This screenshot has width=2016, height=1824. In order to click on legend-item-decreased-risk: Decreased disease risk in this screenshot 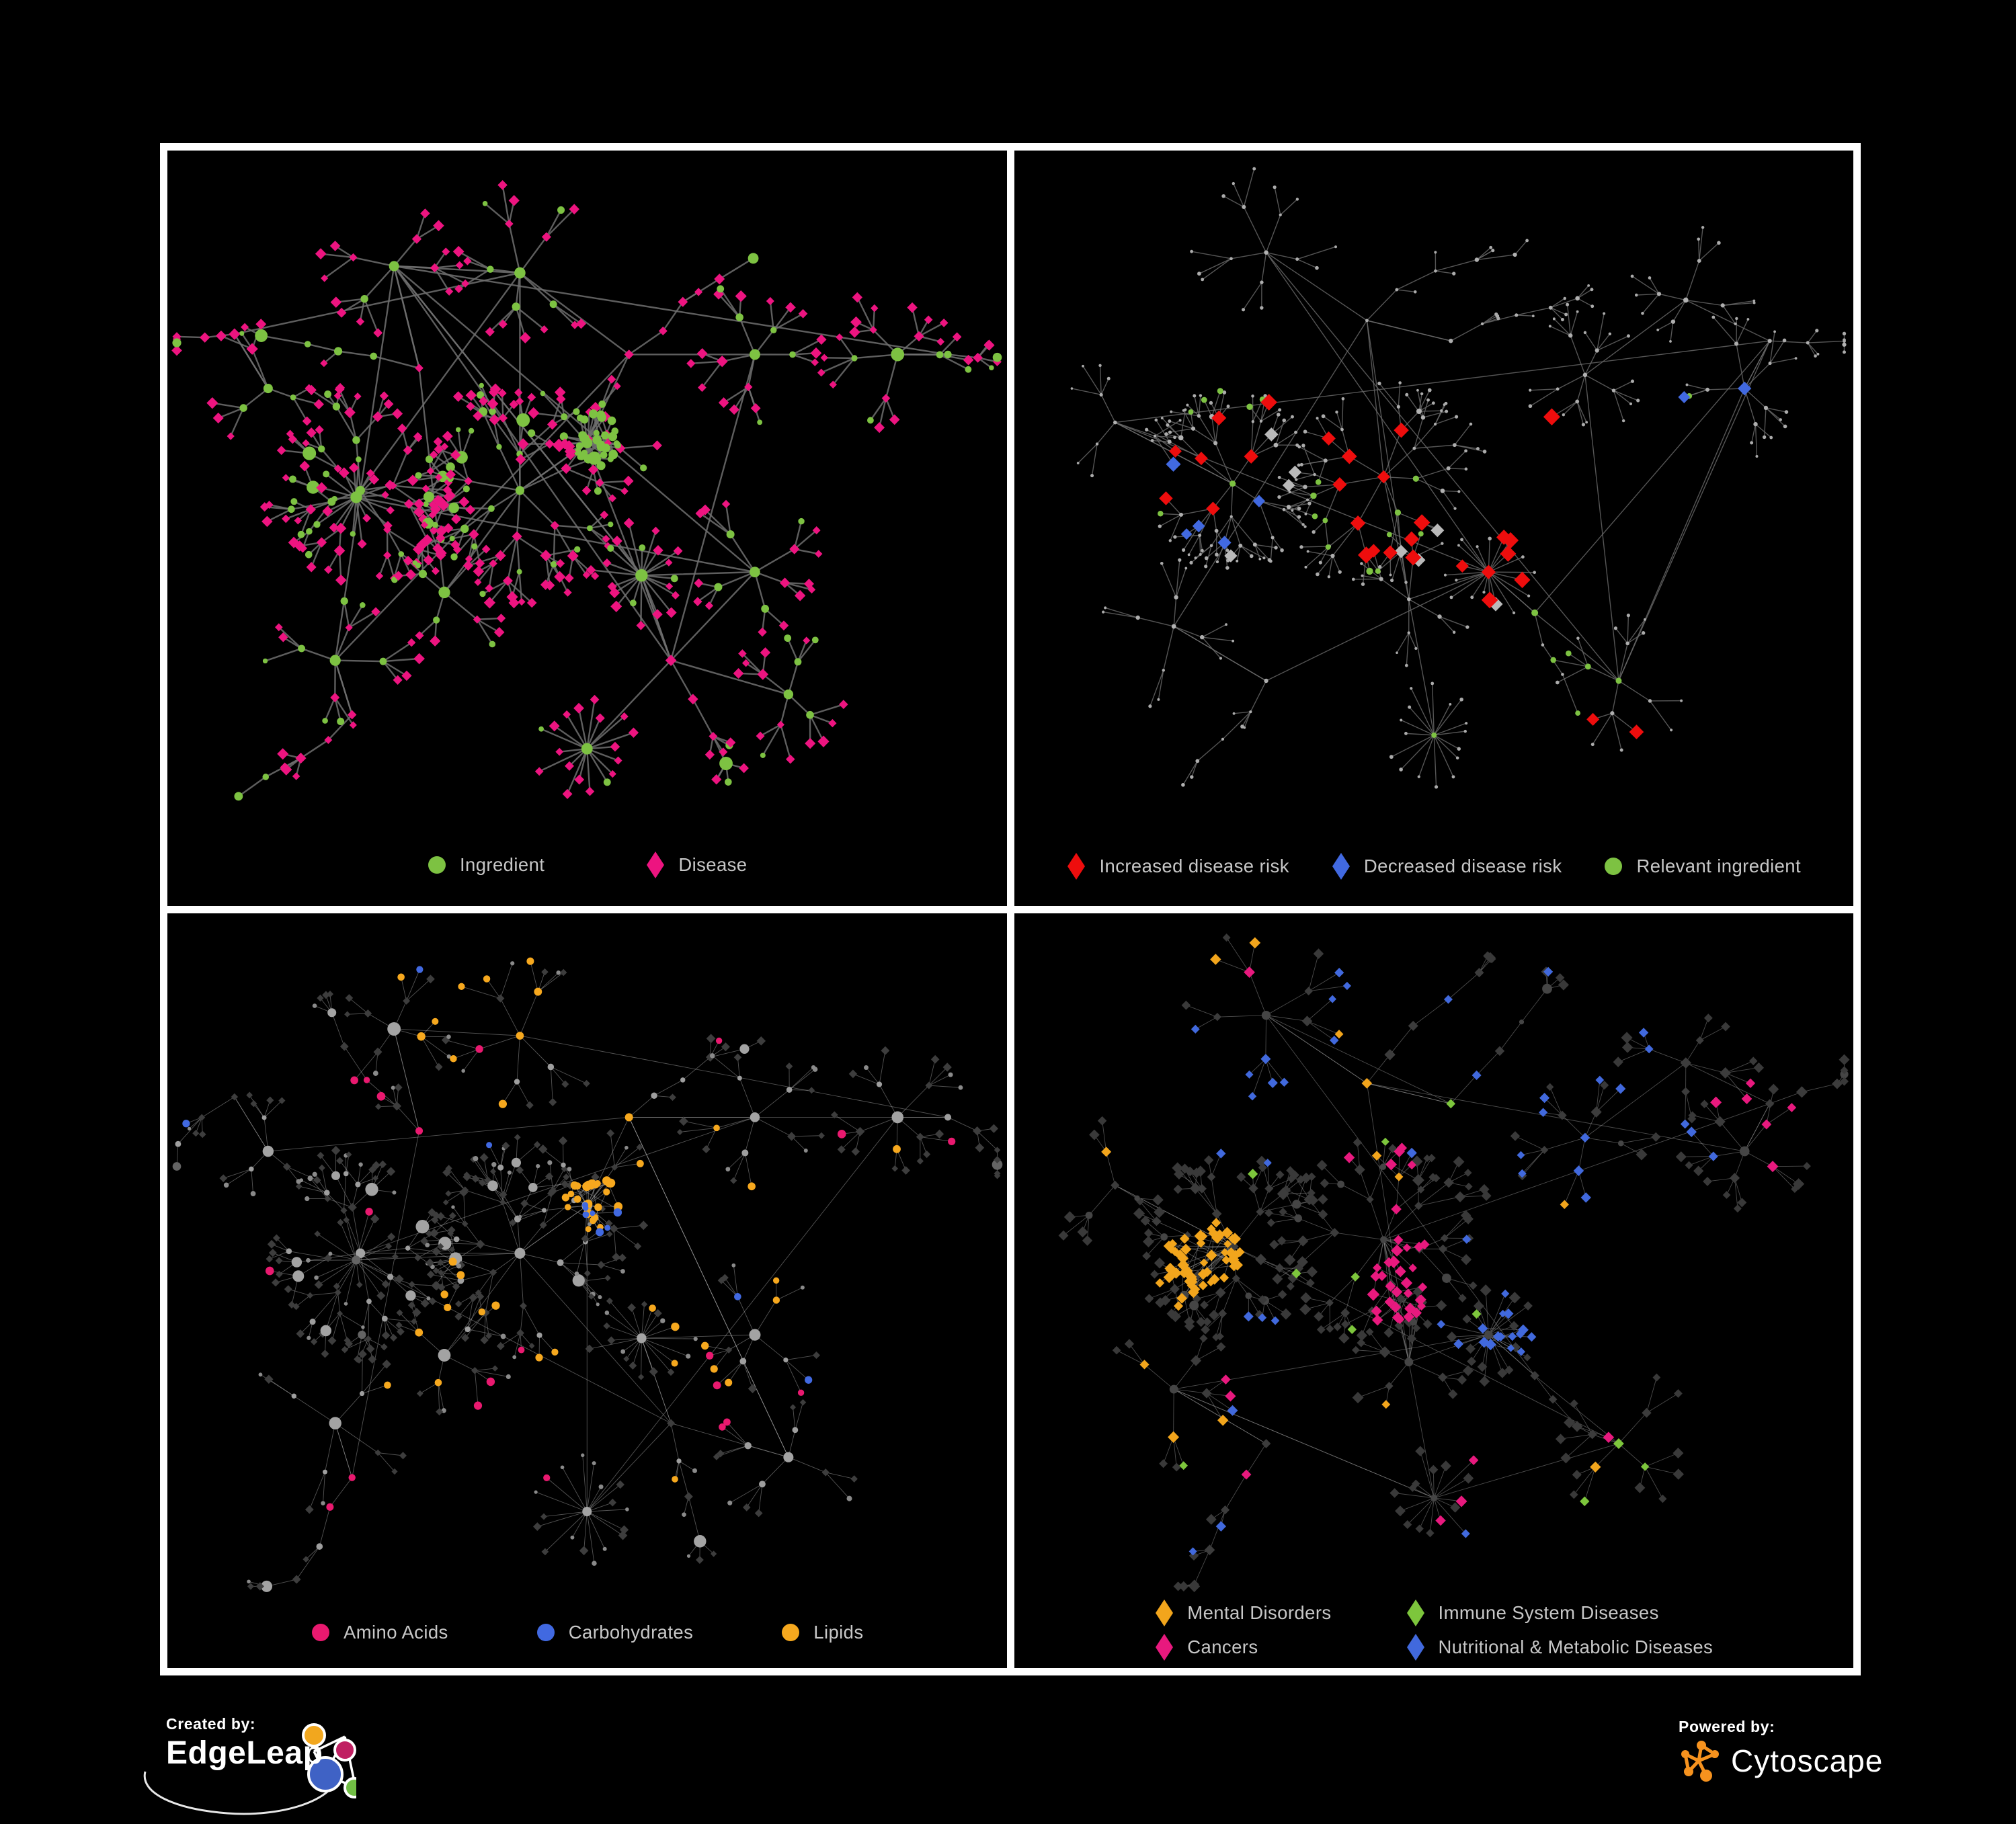, I will do `click(1446, 866)`.